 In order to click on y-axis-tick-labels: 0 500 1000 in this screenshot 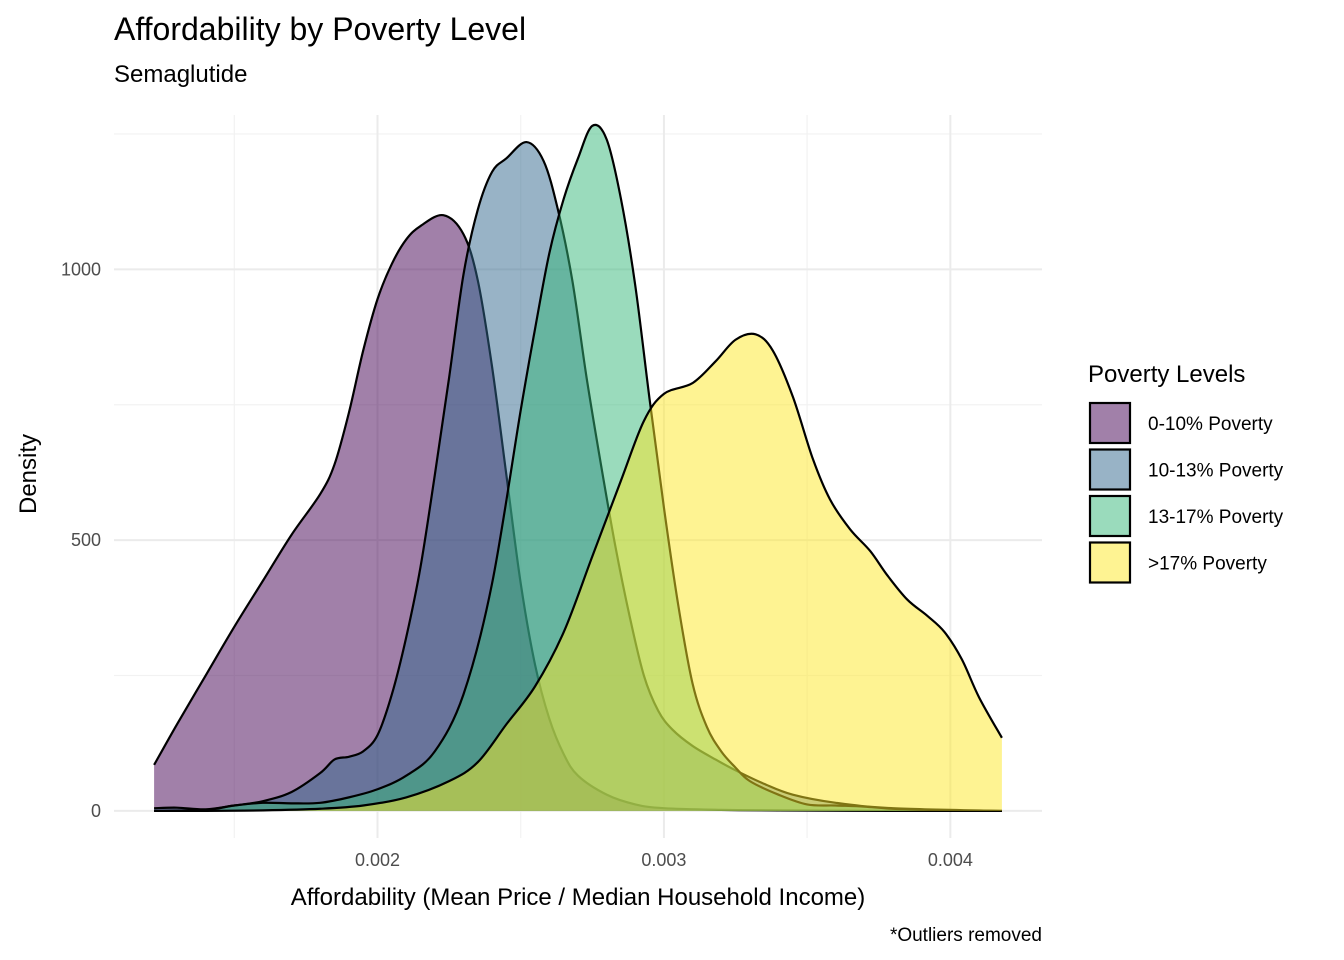, I will do `click(81, 540)`.